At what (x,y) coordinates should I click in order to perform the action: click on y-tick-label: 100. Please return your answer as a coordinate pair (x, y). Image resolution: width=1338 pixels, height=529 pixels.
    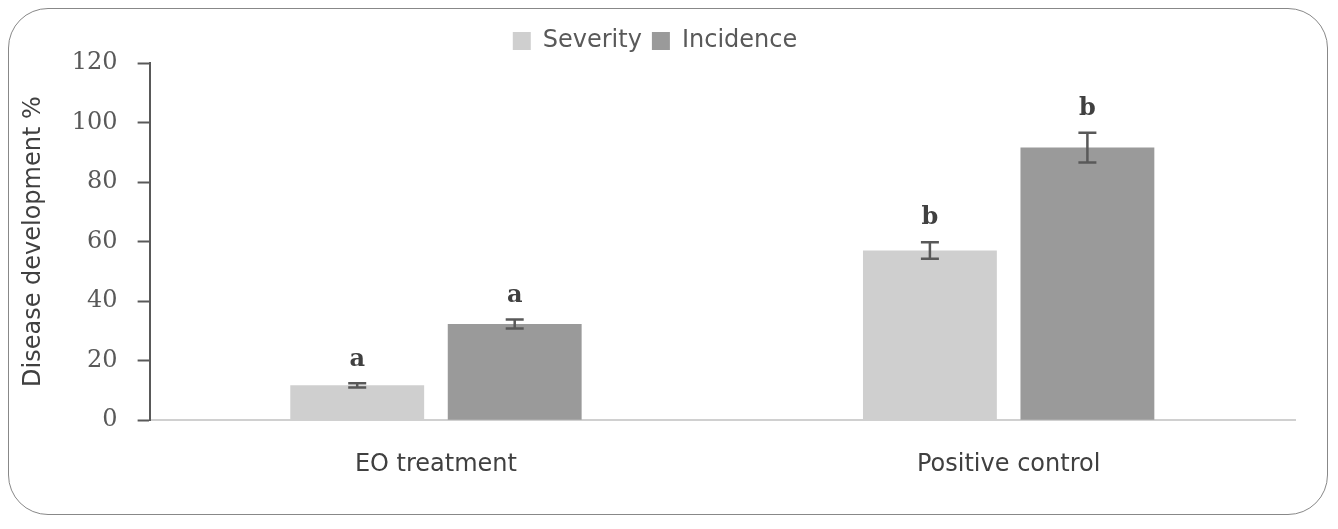
    Looking at the image, I should click on (94, 120).